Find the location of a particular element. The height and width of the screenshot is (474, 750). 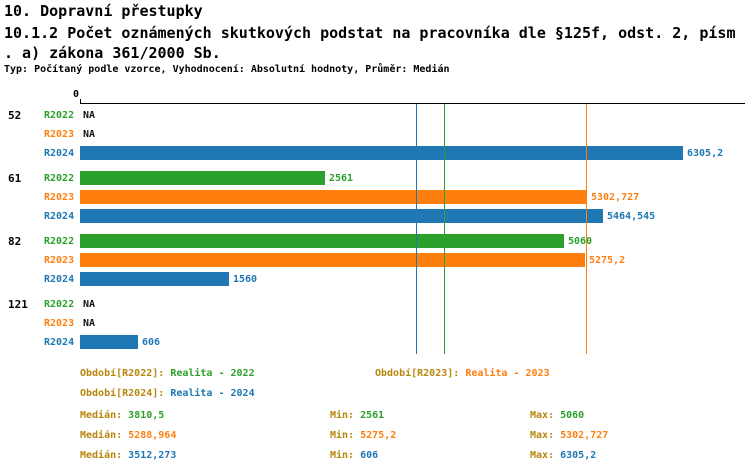

stat-max-r2024: Max: 6305,2 is located at coordinates (637, 456).